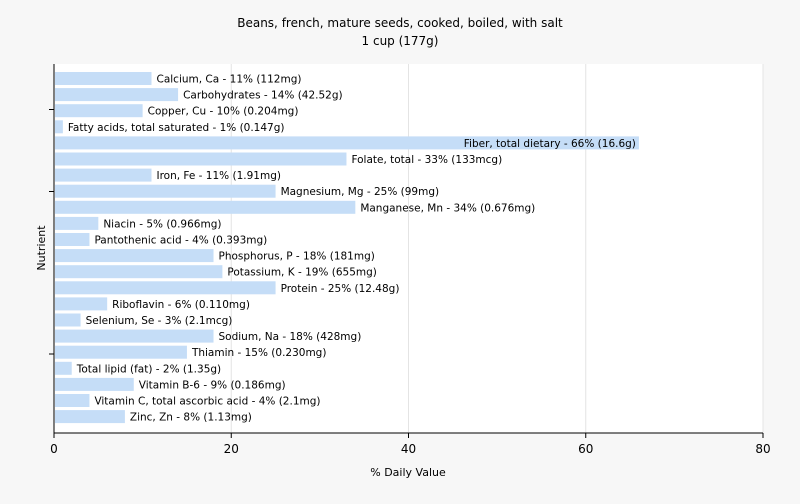  What do you see at coordinates (191, 418) in the screenshot?
I see `bar-label: Zinc, Zn - 8% (1.13mg)` at bounding box center [191, 418].